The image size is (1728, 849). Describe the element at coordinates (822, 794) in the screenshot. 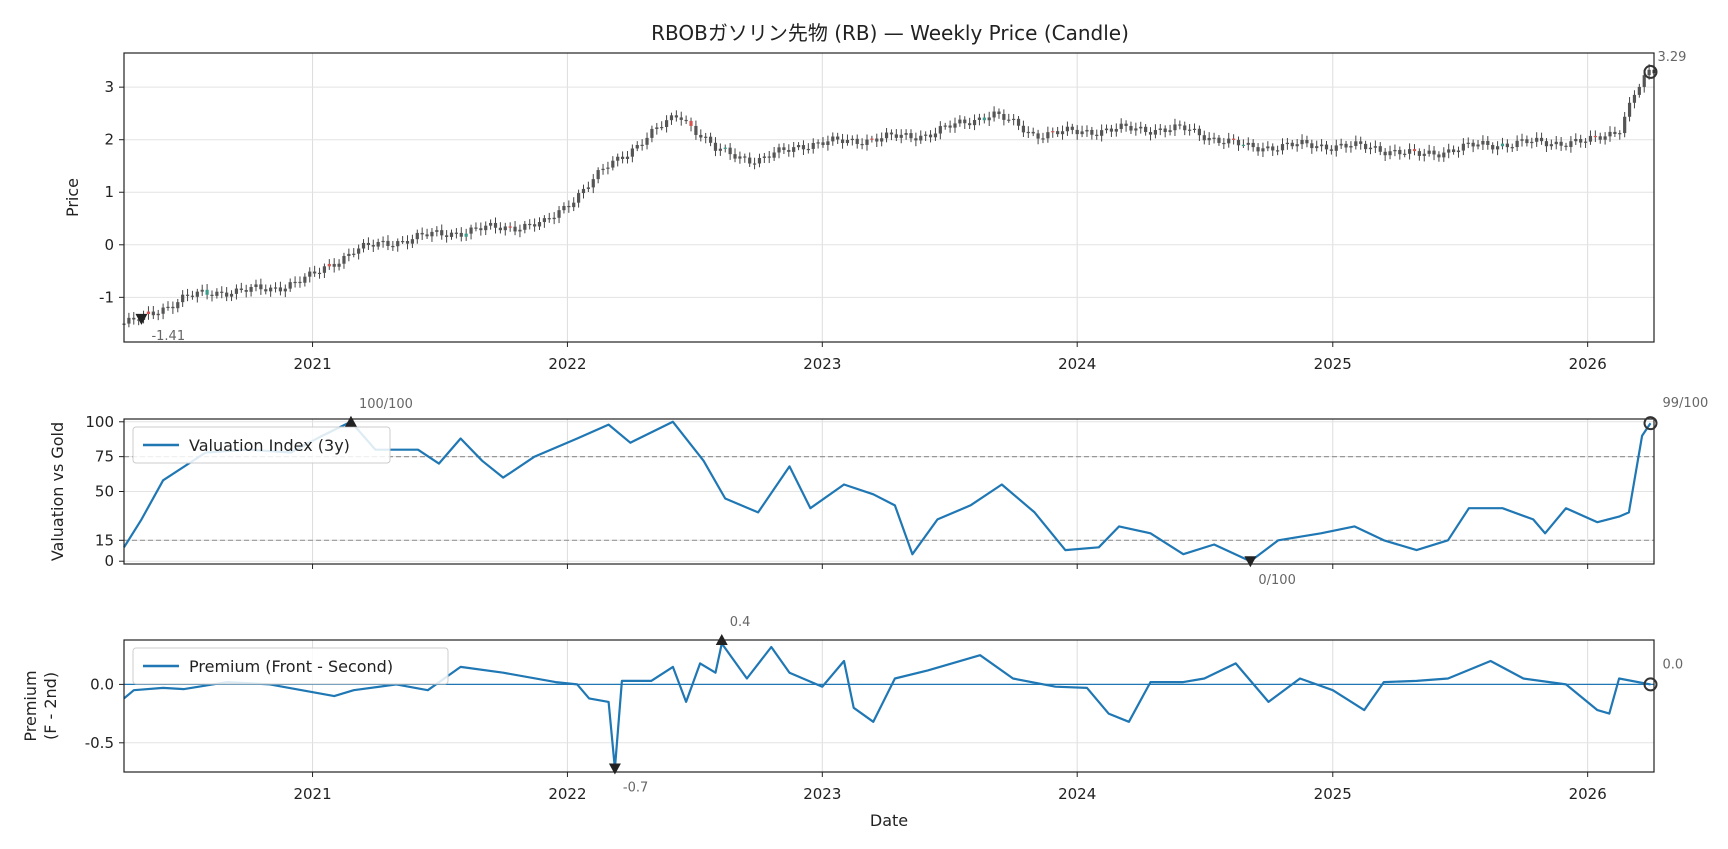

I see `x-tick-label: 2023` at that location.